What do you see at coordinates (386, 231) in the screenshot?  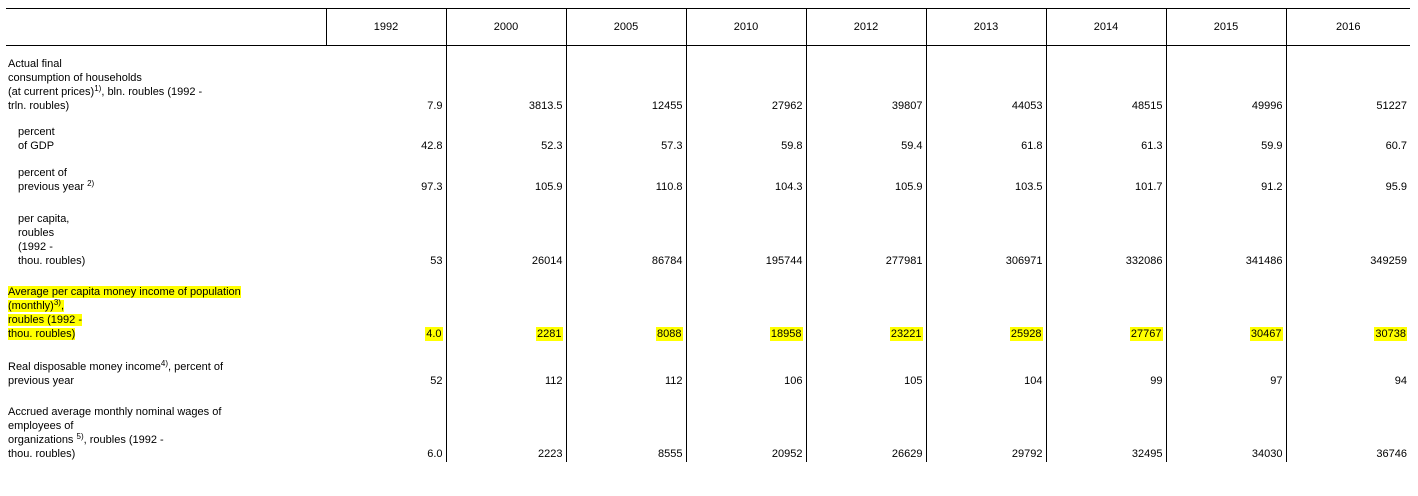 I see `table-cell: 53` at bounding box center [386, 231].